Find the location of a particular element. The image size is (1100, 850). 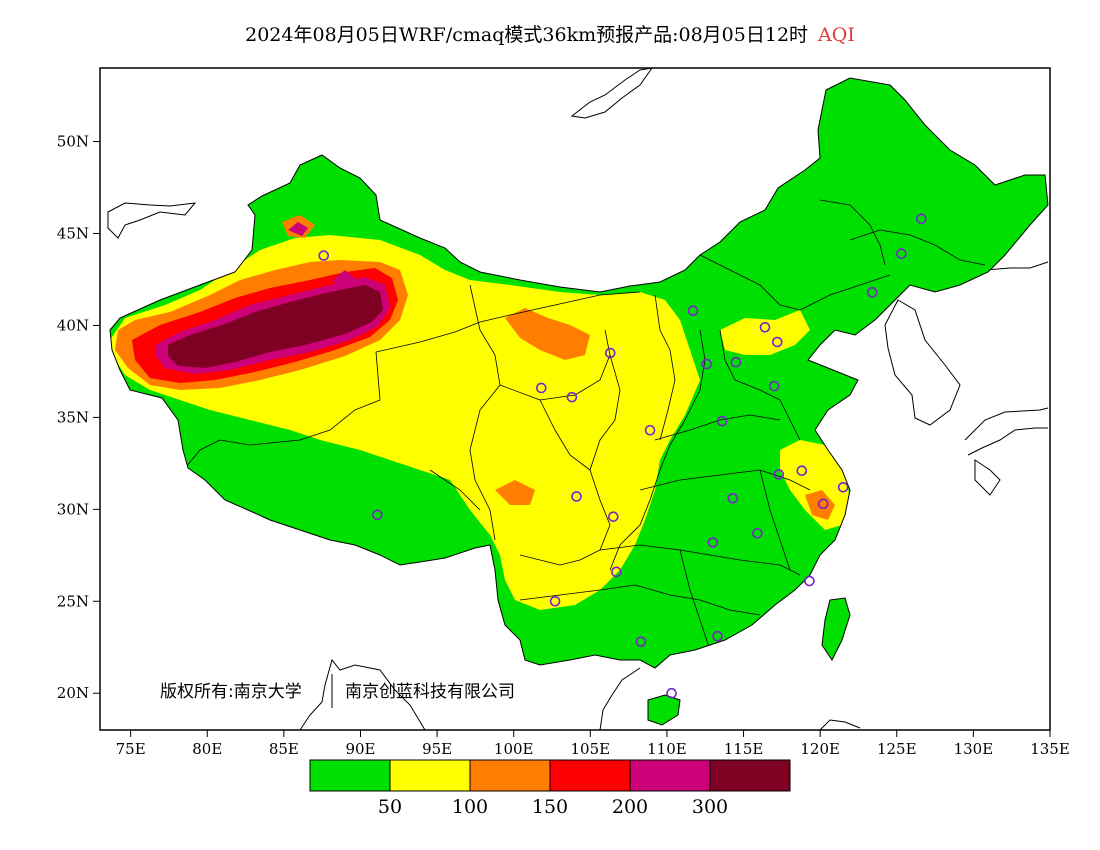

copyright-right: 南京创蓝科技有限公司 is located at coordinates (430, 692).